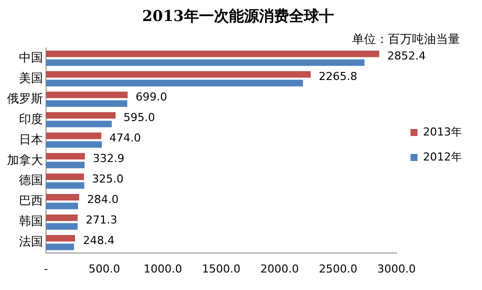  What do you see at coordinates (31, 77) in the screenshot?
I see `y-tick-label: 美国` at bounding box center [31, 77].